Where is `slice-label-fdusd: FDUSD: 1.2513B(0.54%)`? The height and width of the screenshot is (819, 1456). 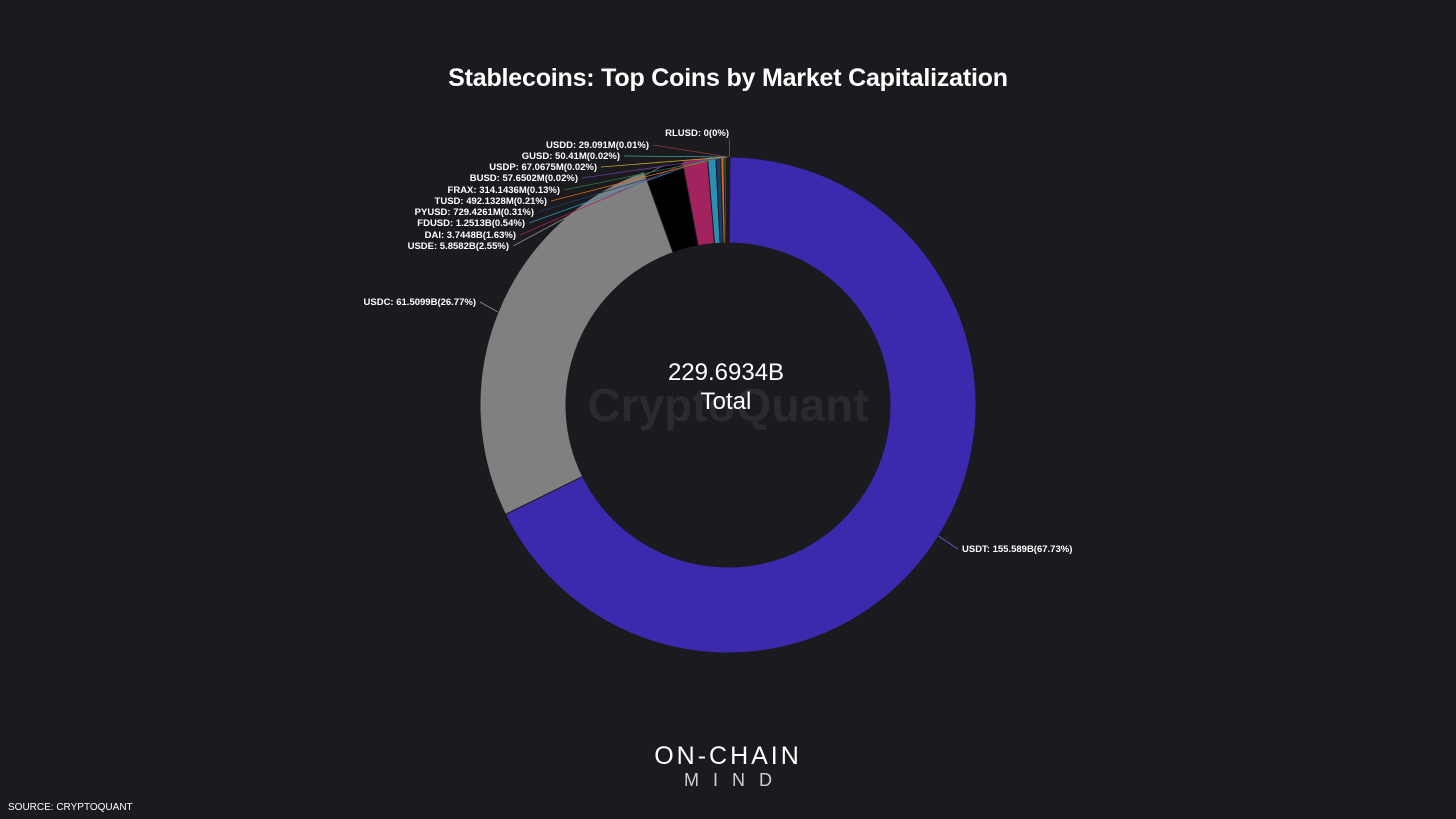
slice-label-fdusd: FDUSD: 1.2513B(0.54%) is located at coordinates (471, 223).